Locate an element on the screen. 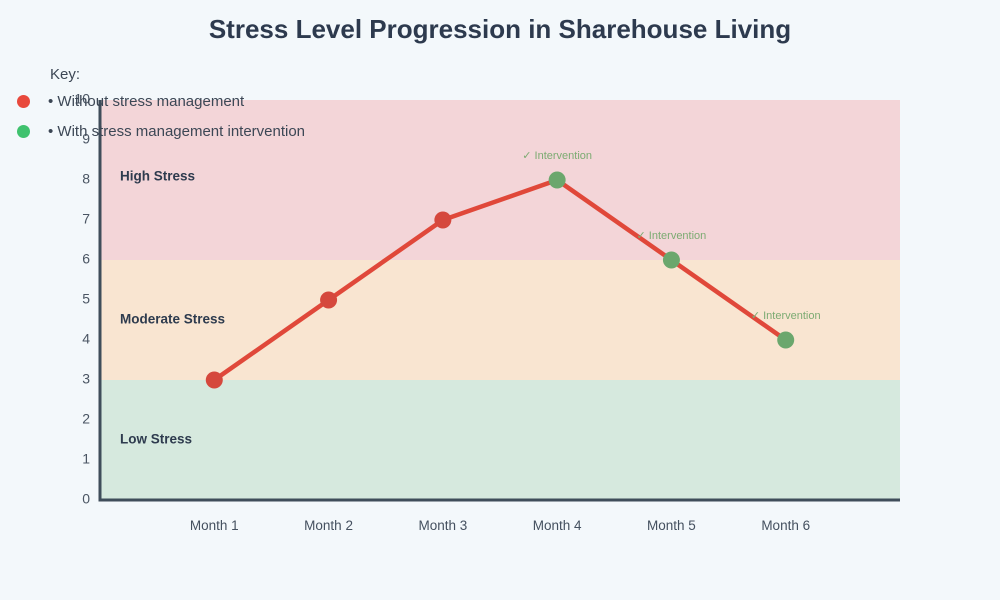 The height and width of the screenshot is (600, 1000). key-item-without-stress-management: • Without stress management is located at coordinates (152, 101).